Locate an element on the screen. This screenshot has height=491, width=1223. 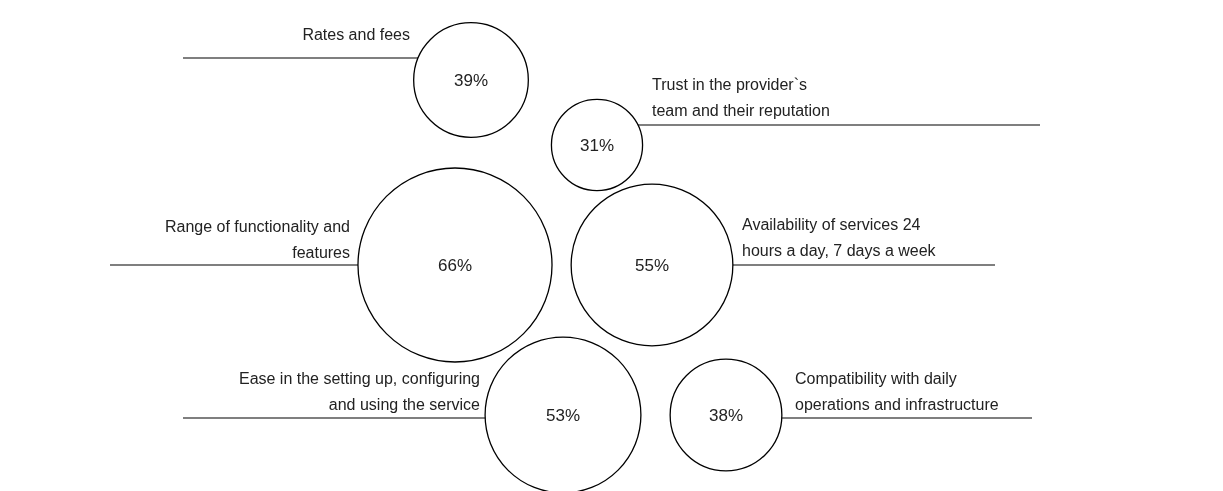
category-label: Rates and fees is located at coordinates (356, 34).